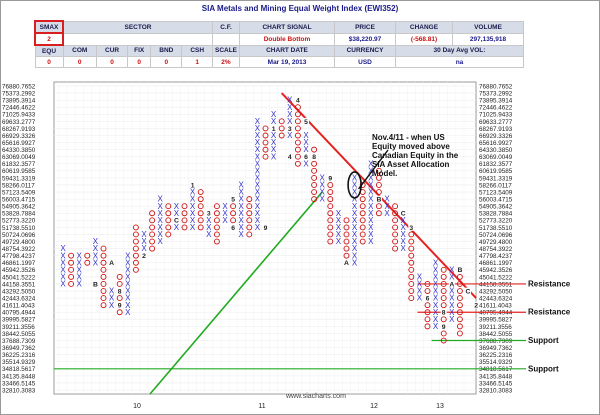 The width and height of the screenshot is (600, 415). What do you see at coordinates (496, 277) in the screenshot?
I see `y-tick-label-right: 45041.5222` at bounding box center [496, 277].